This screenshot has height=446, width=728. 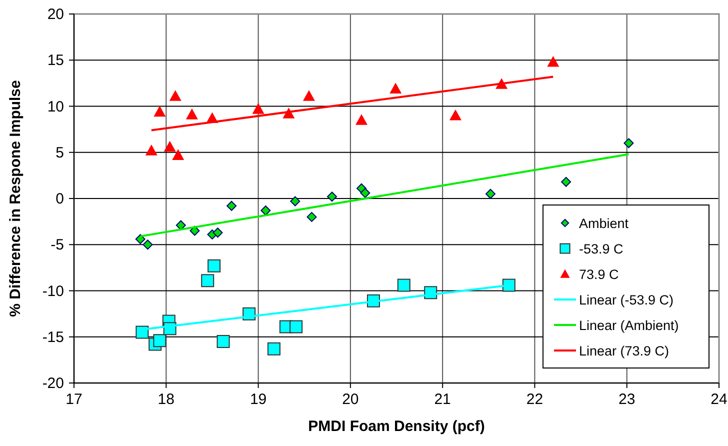 What do you see at coordinates (15, 198) in the screenshot?
I see `y-axis-title: % Difference in Respone Impulse` at bounding box center [15, 198].